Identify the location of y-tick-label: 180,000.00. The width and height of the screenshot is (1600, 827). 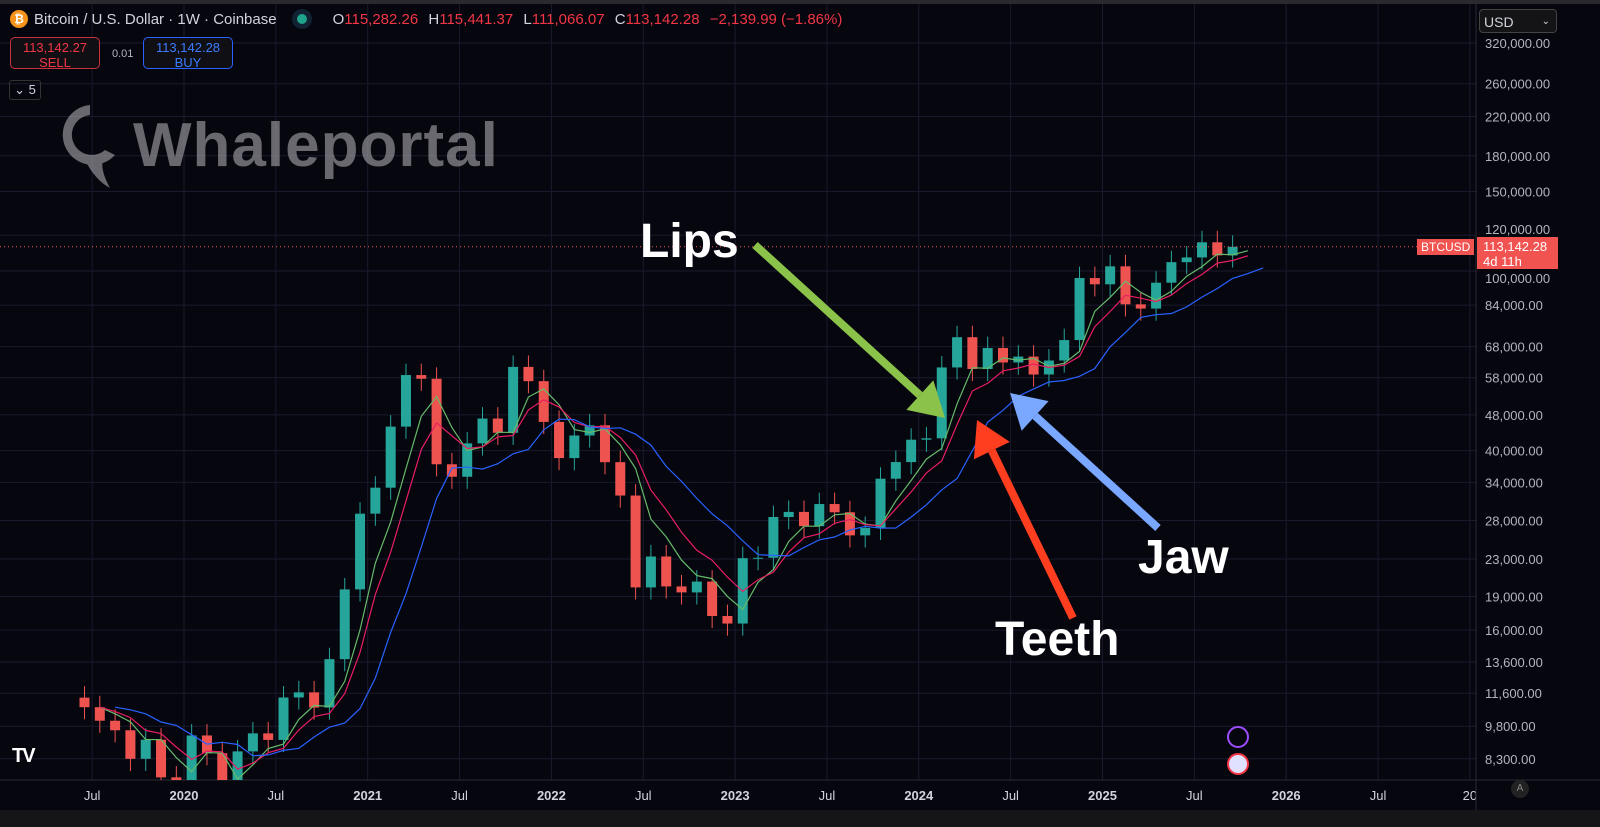
(1517, 156).